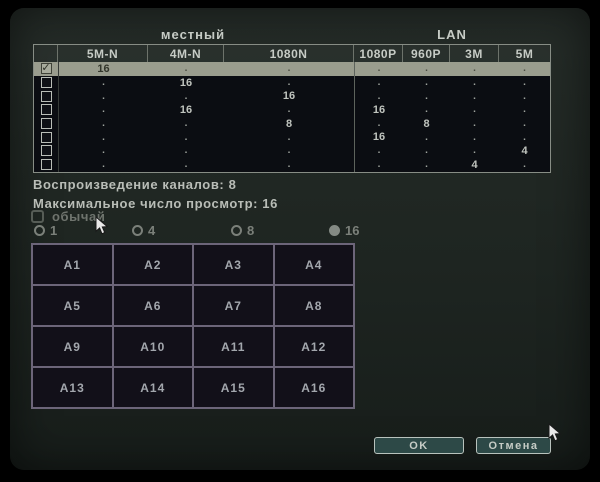 This screenshot has width=600, height=482. What do you see at coordinates (152, 305) in the screenshot?
I see `channel-cell-a6: A6` at bounding box center [152, 305].